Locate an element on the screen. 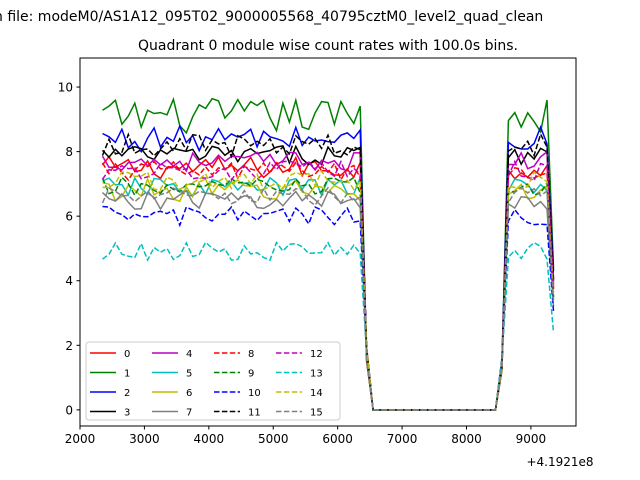  x-tick-label: 6000 is located at coordinates (337, 439).